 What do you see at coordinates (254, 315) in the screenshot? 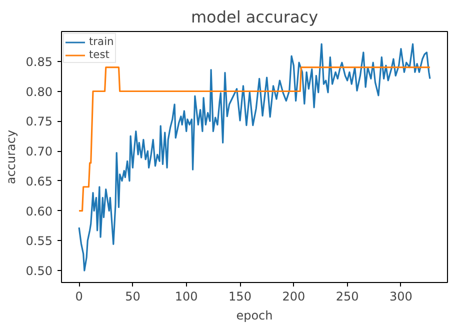
I see `x-axis-title: epoch` at bounding box center [254, 315].